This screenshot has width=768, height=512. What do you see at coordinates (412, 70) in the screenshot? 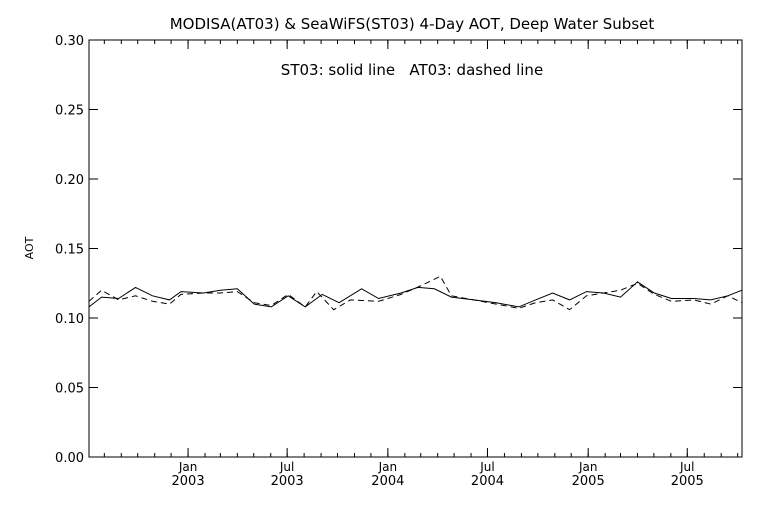
I see `series-style-annotation: ST03: solid line AT03: dashed line` at bounding box center [412, 70].